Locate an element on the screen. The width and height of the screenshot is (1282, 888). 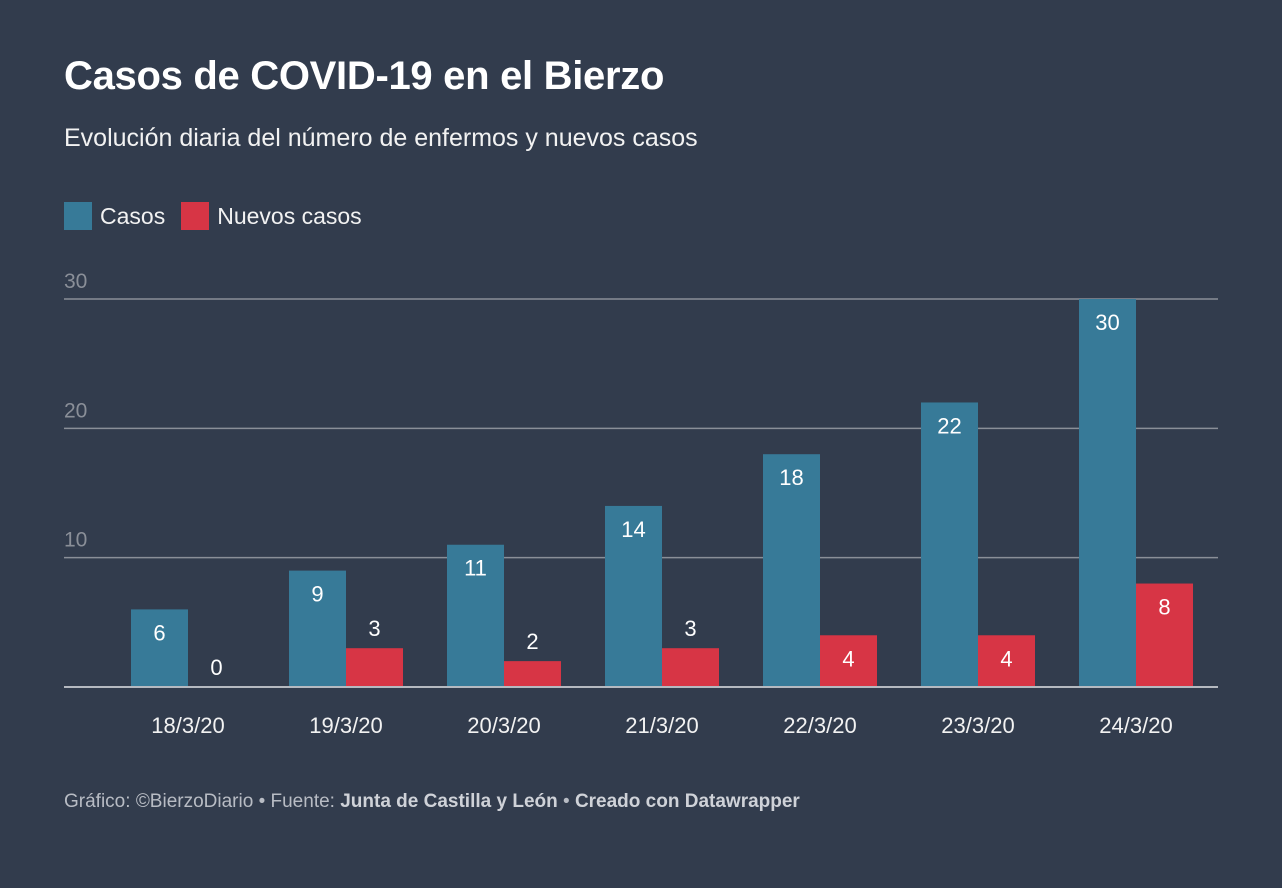
legend: Casos Nuevos casos is located at coordinates (221, 216).